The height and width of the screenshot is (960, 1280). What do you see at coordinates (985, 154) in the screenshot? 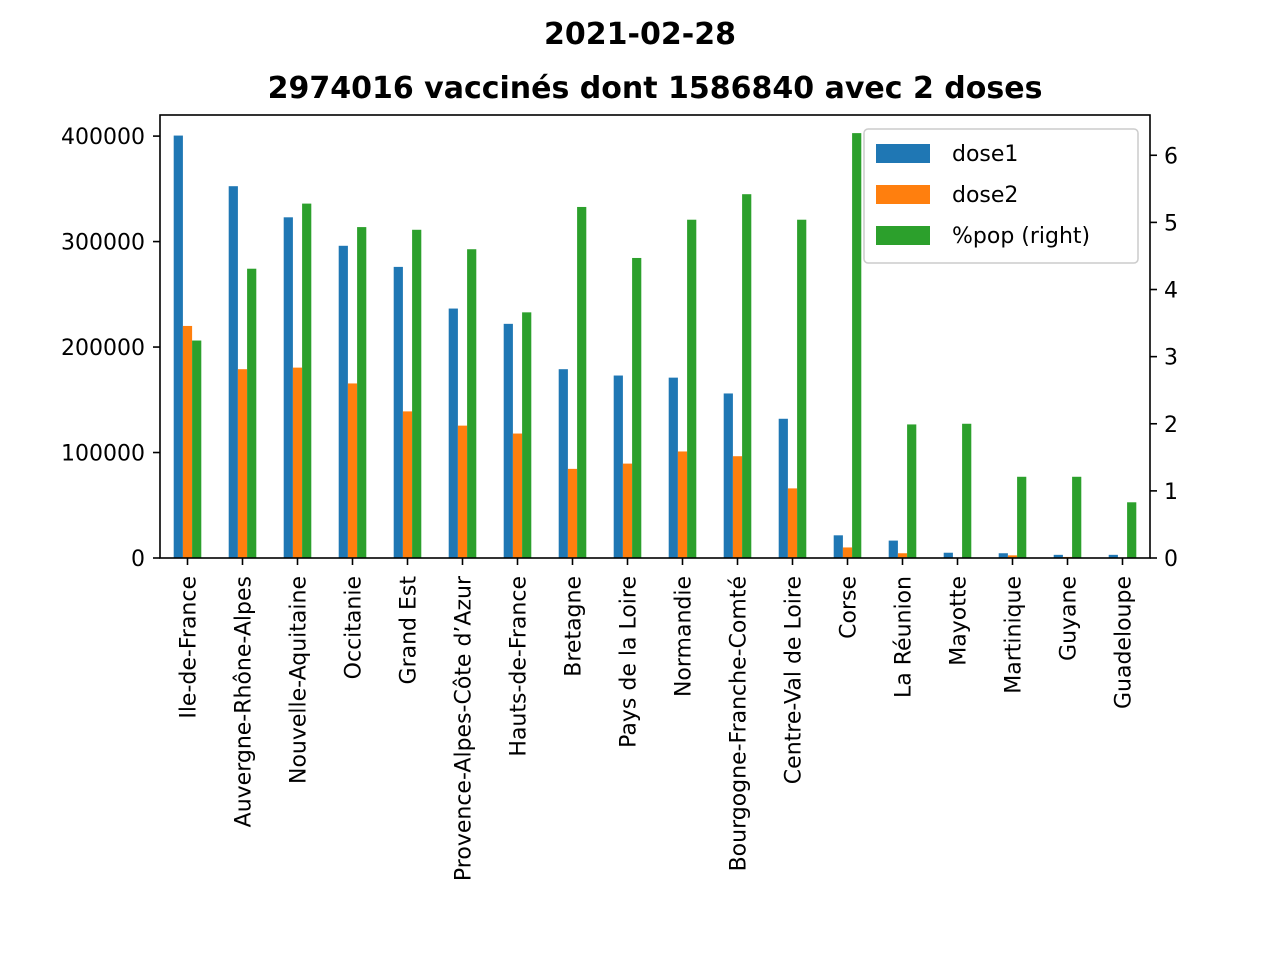
I see `legend-label-0: dose1` at bounding box center [985, 154].